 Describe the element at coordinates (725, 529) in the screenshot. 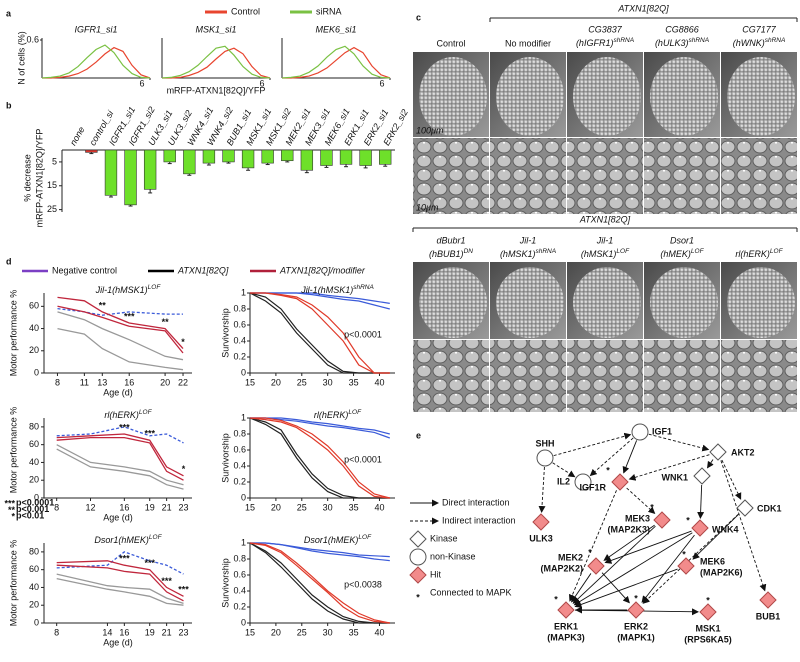

I see `node-label: WNK4` at that location.